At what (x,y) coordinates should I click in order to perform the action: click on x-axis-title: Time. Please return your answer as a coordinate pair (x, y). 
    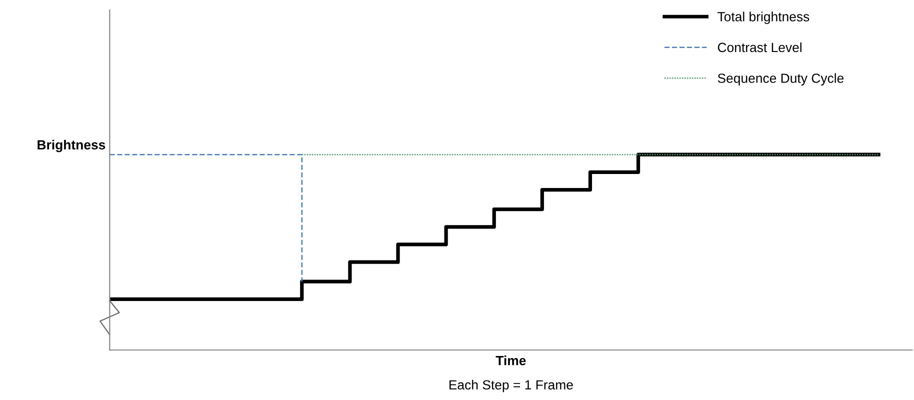
    Looking at the image, I should click on (511, 361).